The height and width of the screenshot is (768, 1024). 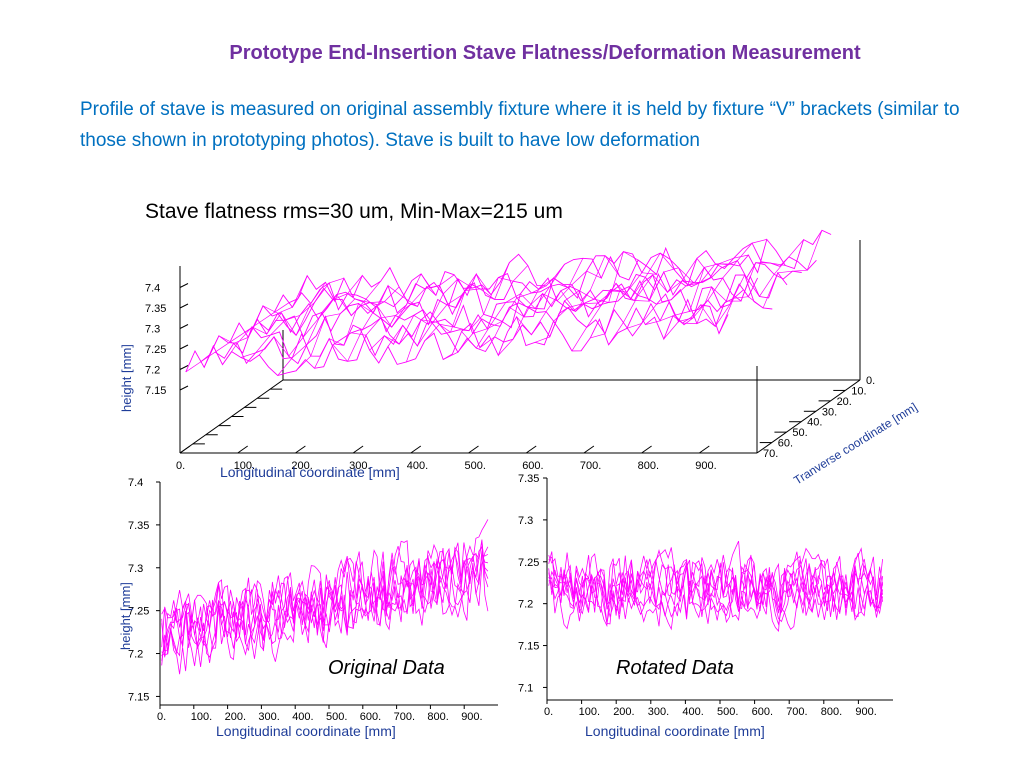 What do you see at coordinates (525, 521) in the screenshot?
I see `y-tick-label: 7.3` at bounding box center [525, 521].